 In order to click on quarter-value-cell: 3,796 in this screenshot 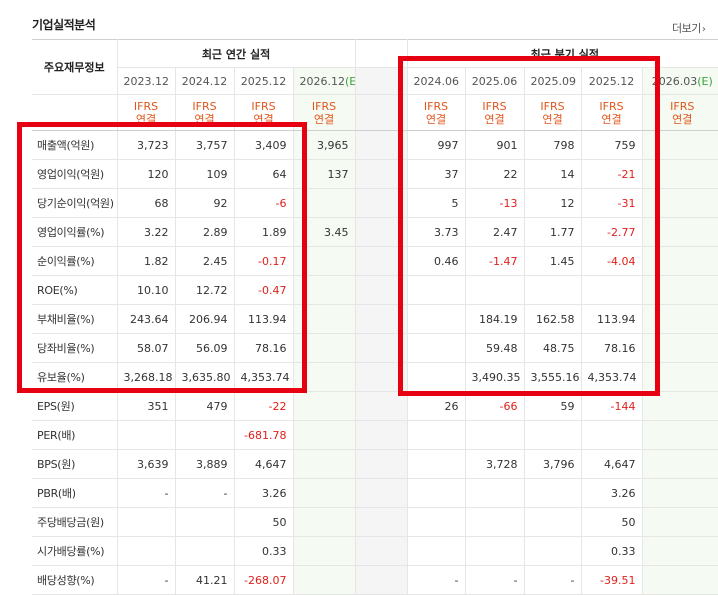, I will do `click(553, 464)`.